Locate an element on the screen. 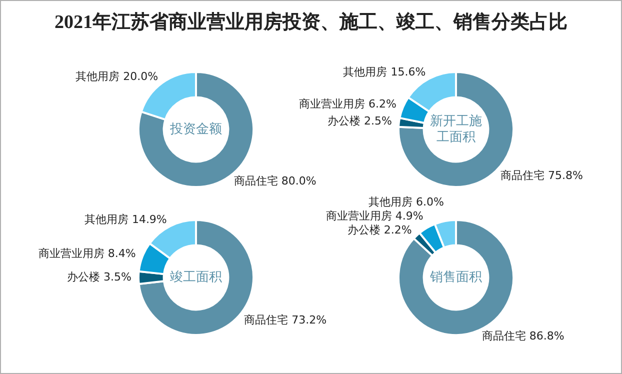 The image size is (622, 374). slice-label: 办公楼 2.2% is located at coordinates (379, 229).